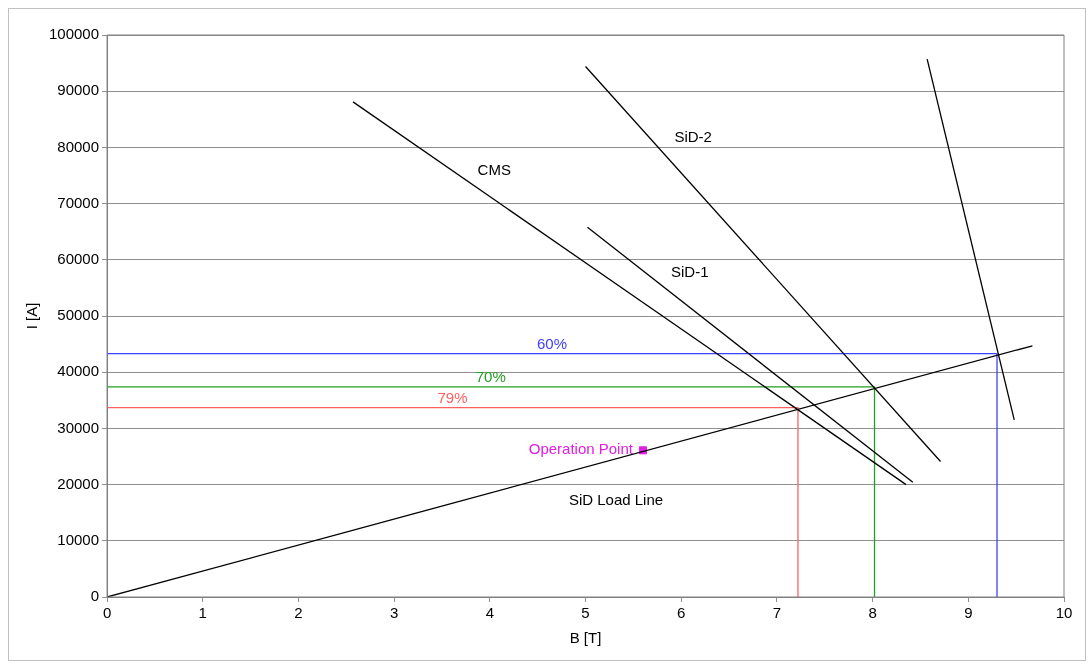 The image size is (1092, 667). What do you see at coordinates (585, 638) in the screenshot?
I see `x-axis-title: B [T]` at bounding box center [585, 638].